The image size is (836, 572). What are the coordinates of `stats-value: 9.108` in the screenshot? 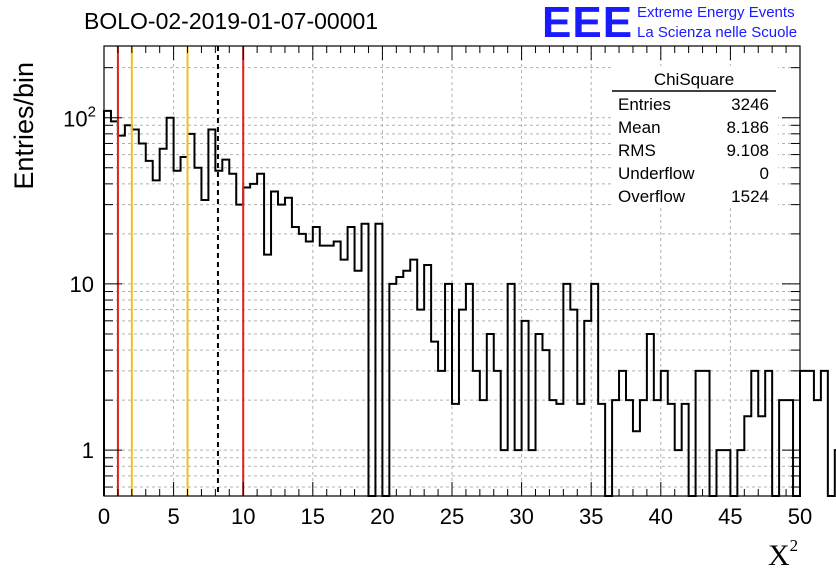 It's located at (747, 150).